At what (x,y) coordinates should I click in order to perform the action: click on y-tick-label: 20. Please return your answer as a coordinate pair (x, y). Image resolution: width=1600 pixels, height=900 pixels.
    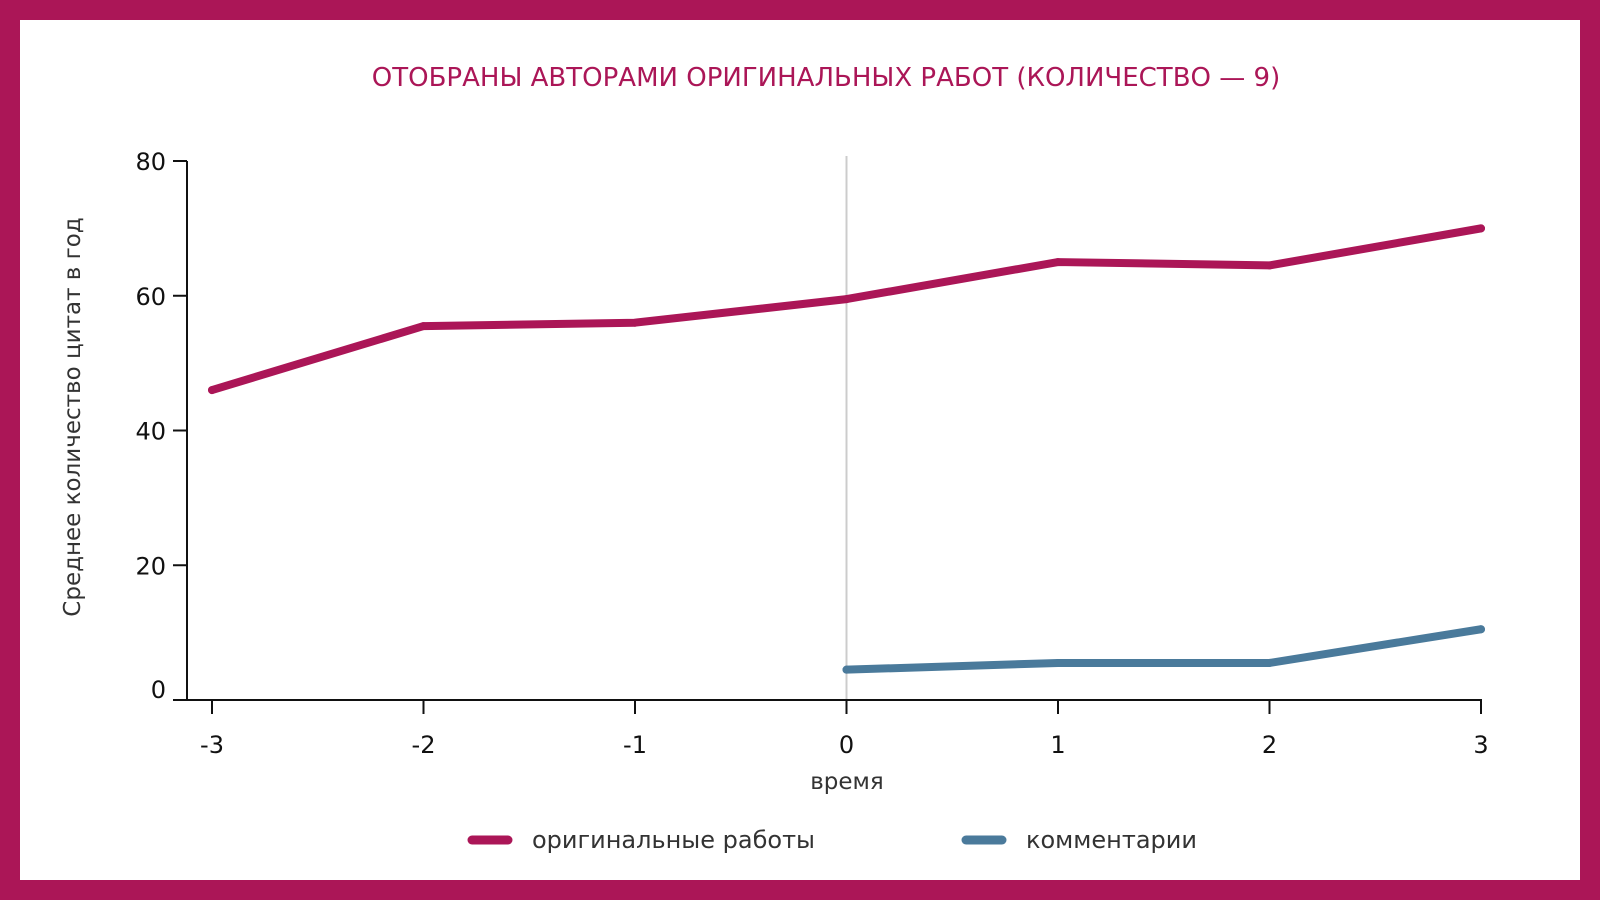
    Looking at the image, I should click on (150, 566).